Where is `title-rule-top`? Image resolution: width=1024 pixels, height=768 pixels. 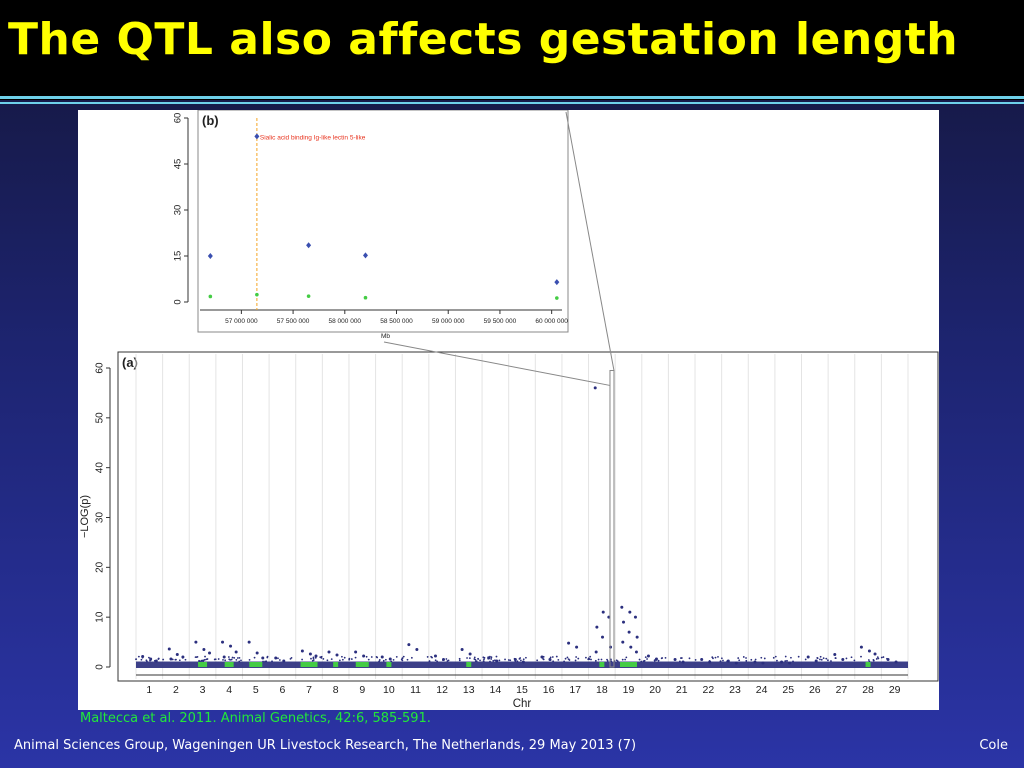
title-rule-top is located at coordinates (512, 97).